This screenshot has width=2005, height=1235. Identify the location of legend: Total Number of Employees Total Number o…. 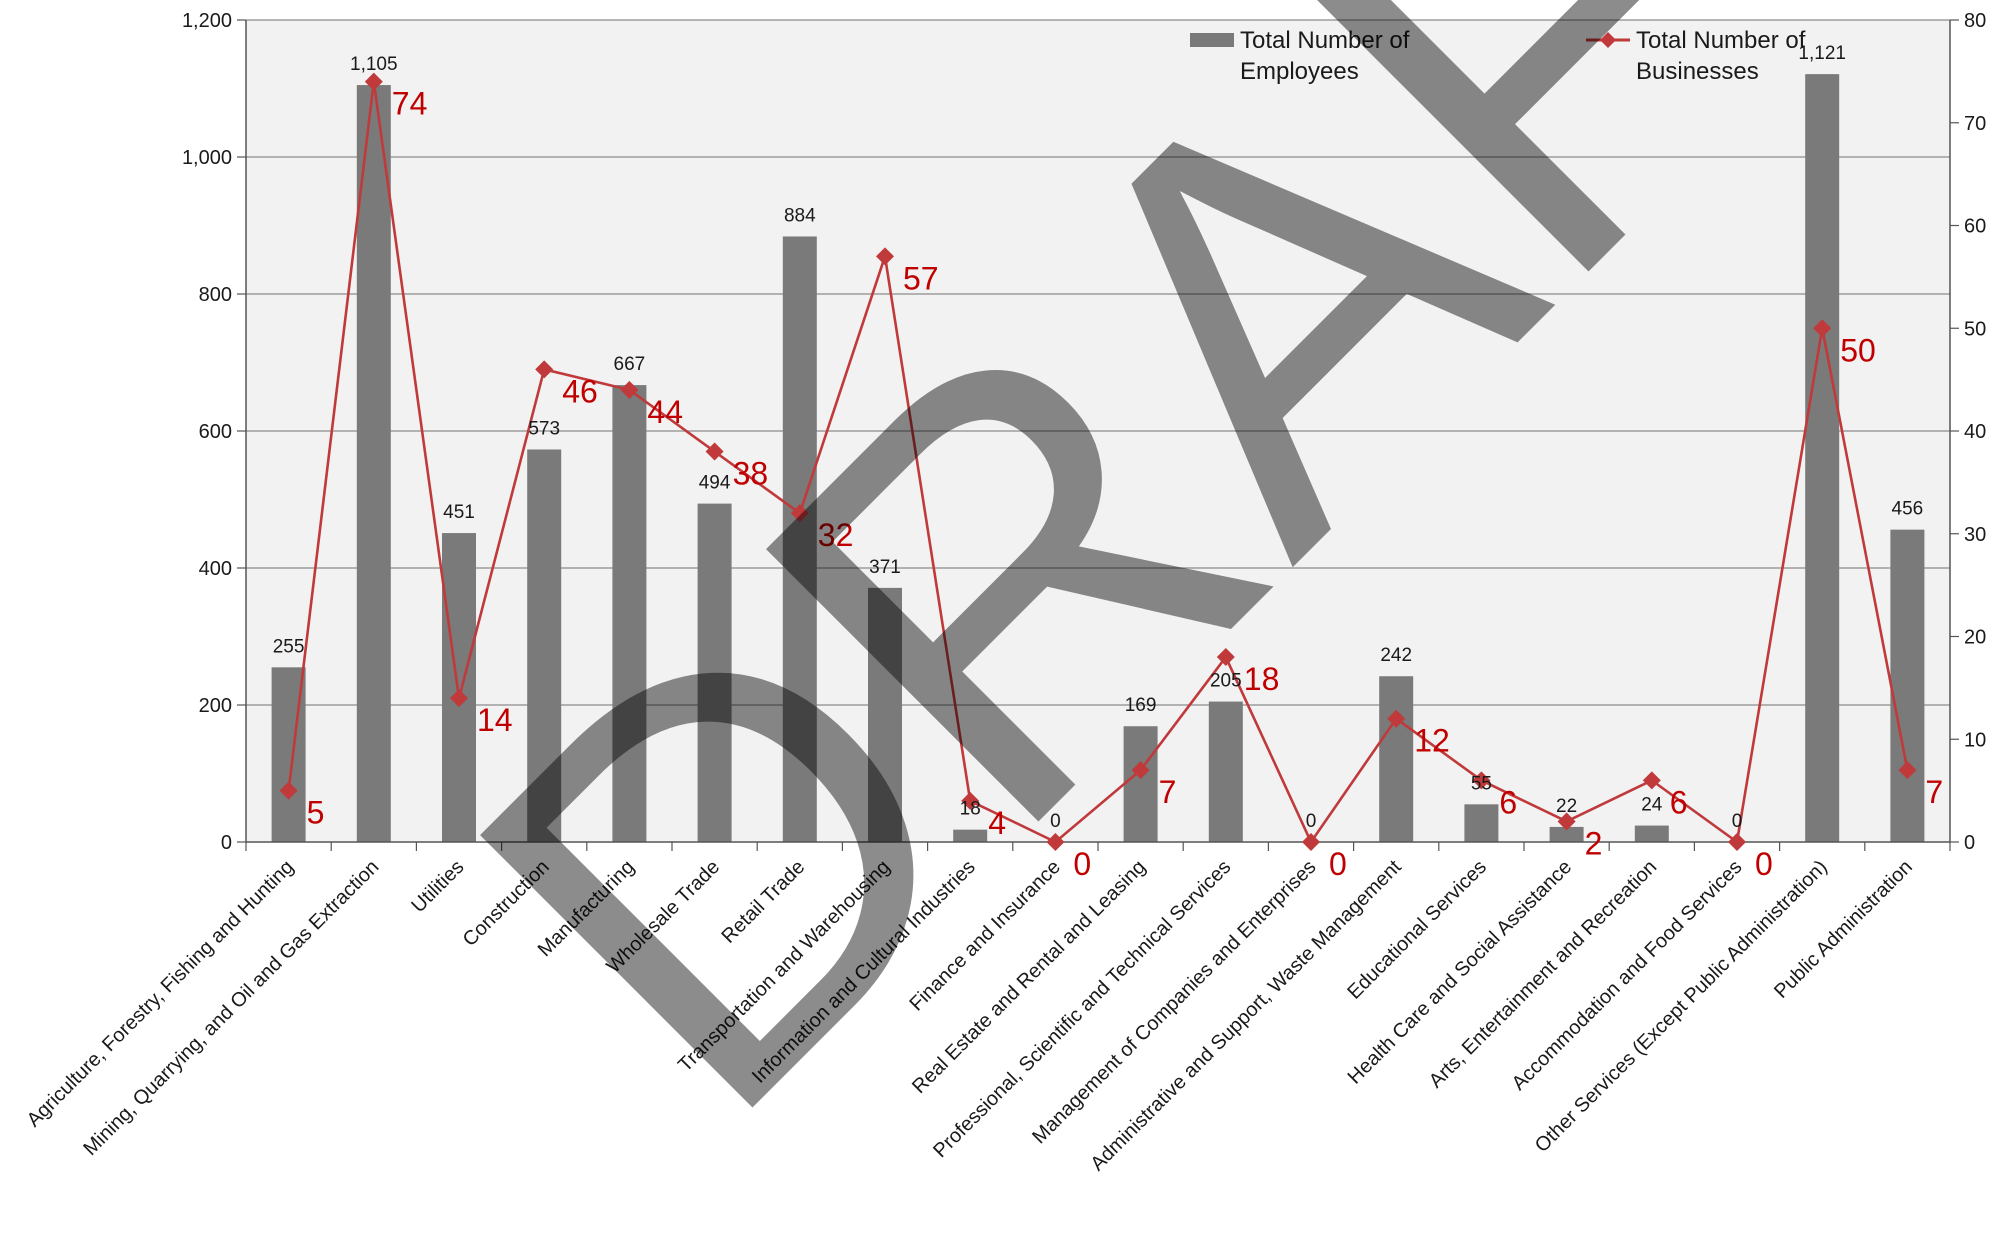
(1498, 56).